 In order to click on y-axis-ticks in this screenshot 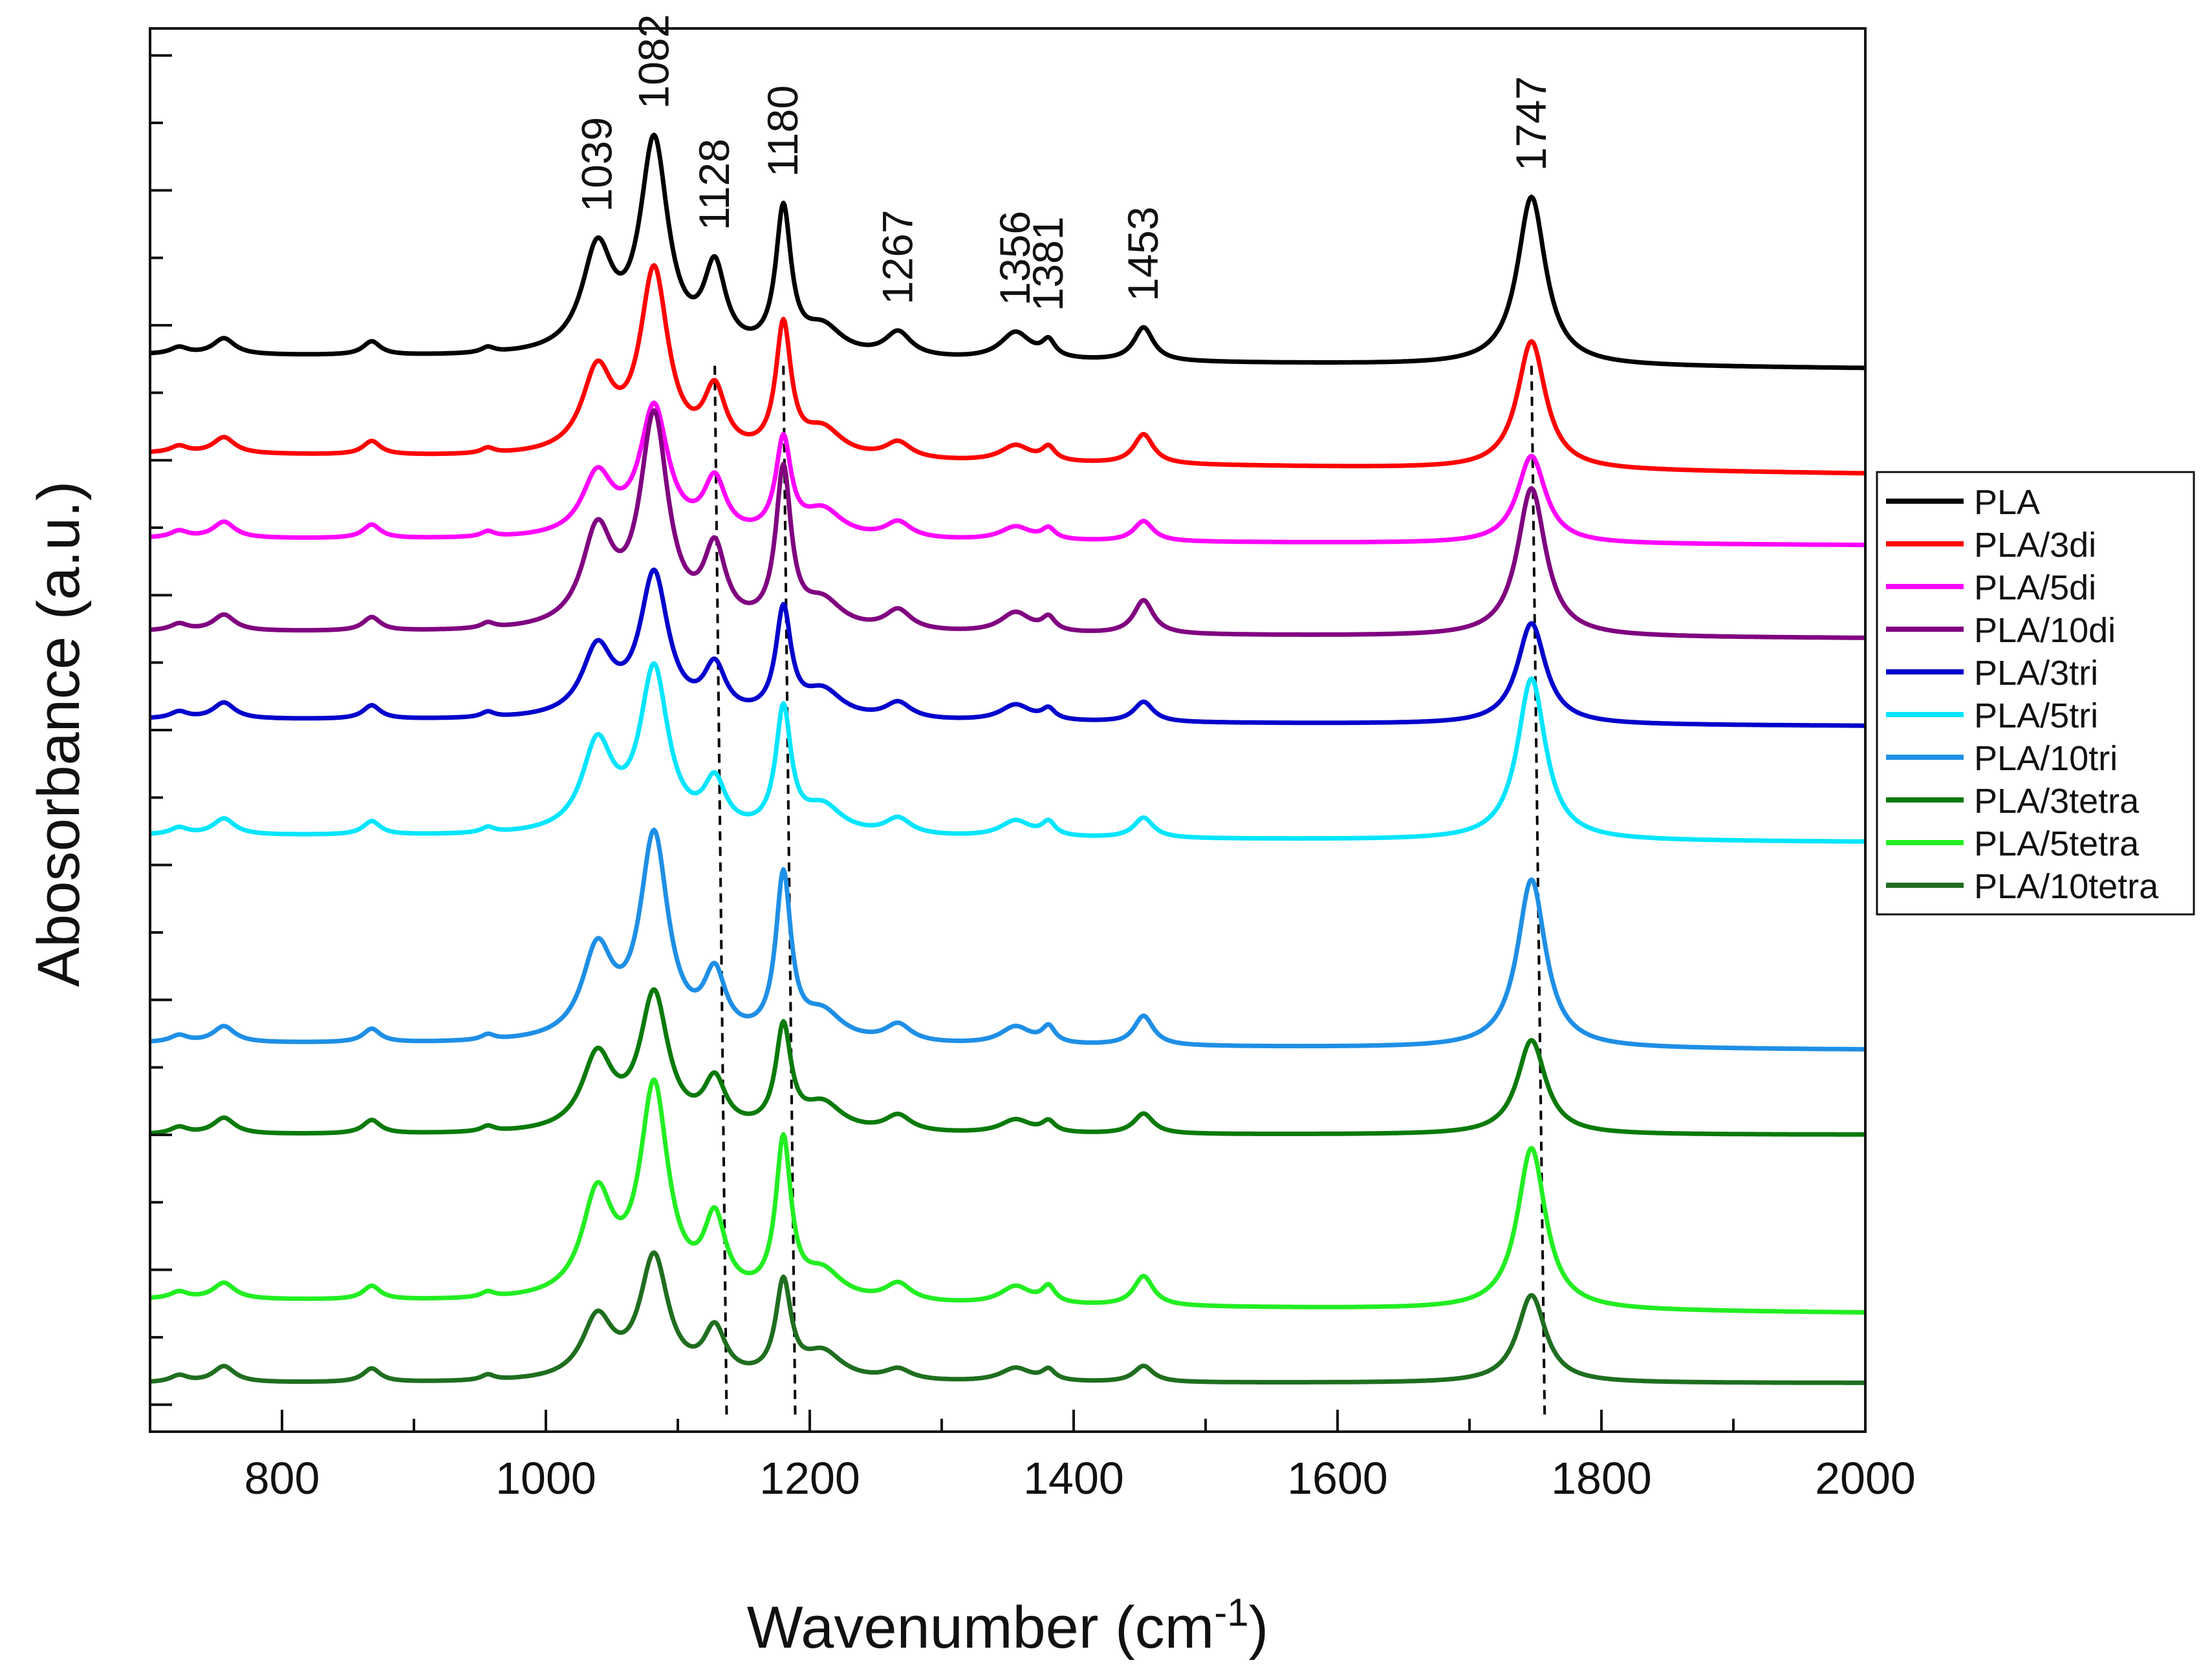, I will do `click(161, 730)`.